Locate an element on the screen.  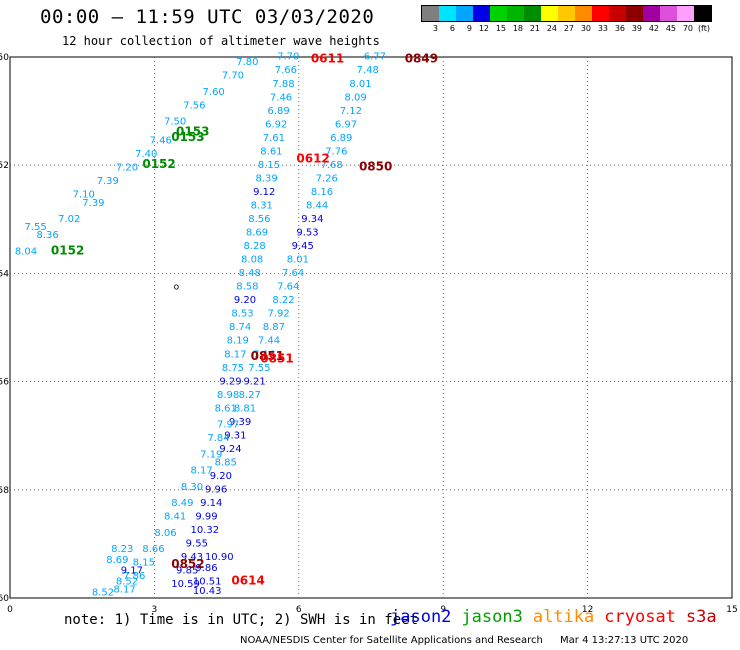
swh-value: 8.30 is located at coordinates (192, 487).